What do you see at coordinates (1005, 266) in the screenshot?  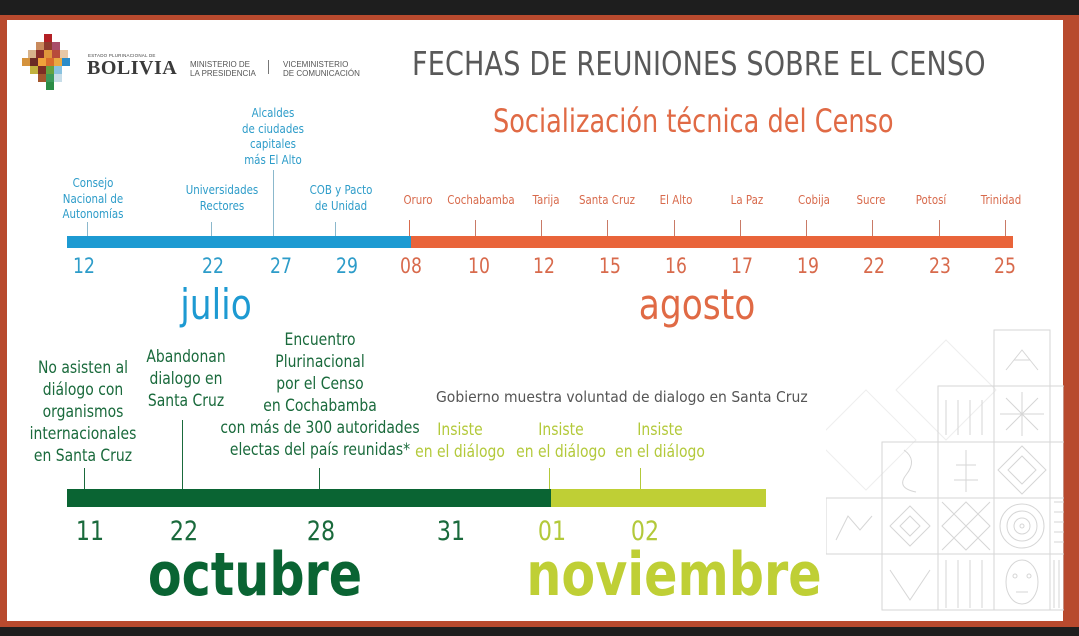 I see `day-ago-25: 25` at bounding box center [1005, 266].